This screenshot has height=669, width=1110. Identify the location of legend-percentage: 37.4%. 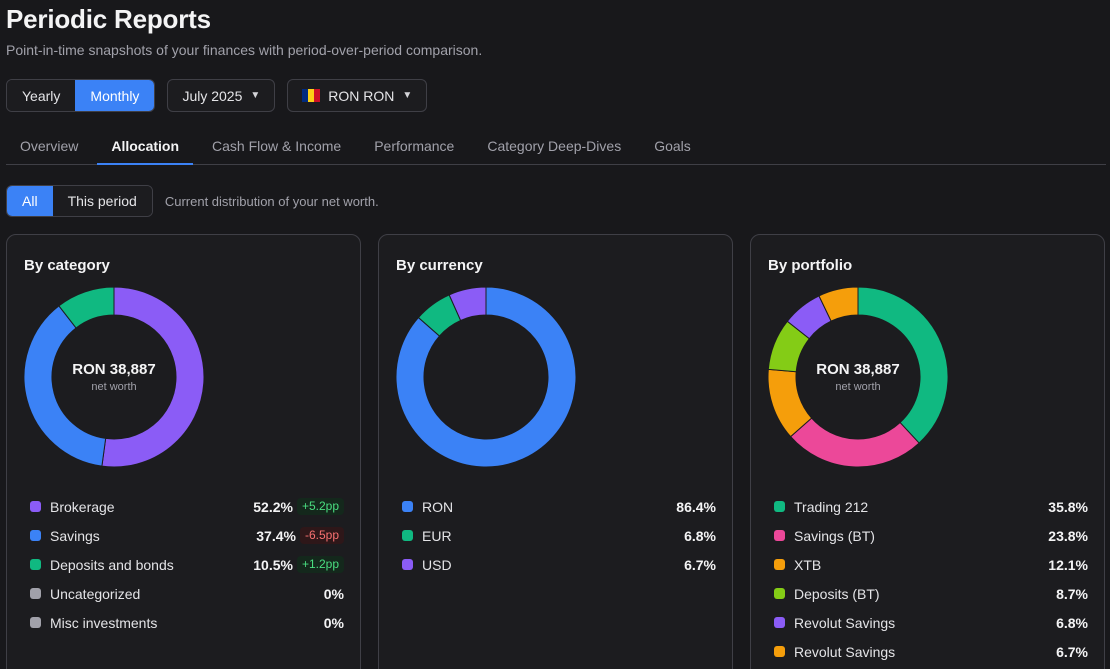
(276, 535).